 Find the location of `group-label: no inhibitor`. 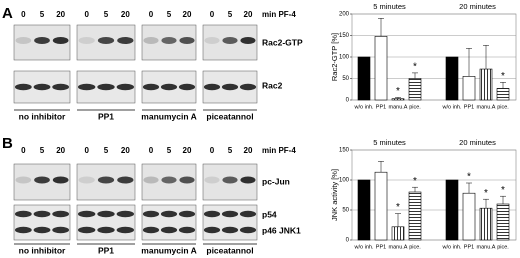

group-label: no inhibitor is located at coordinates (42, 250).